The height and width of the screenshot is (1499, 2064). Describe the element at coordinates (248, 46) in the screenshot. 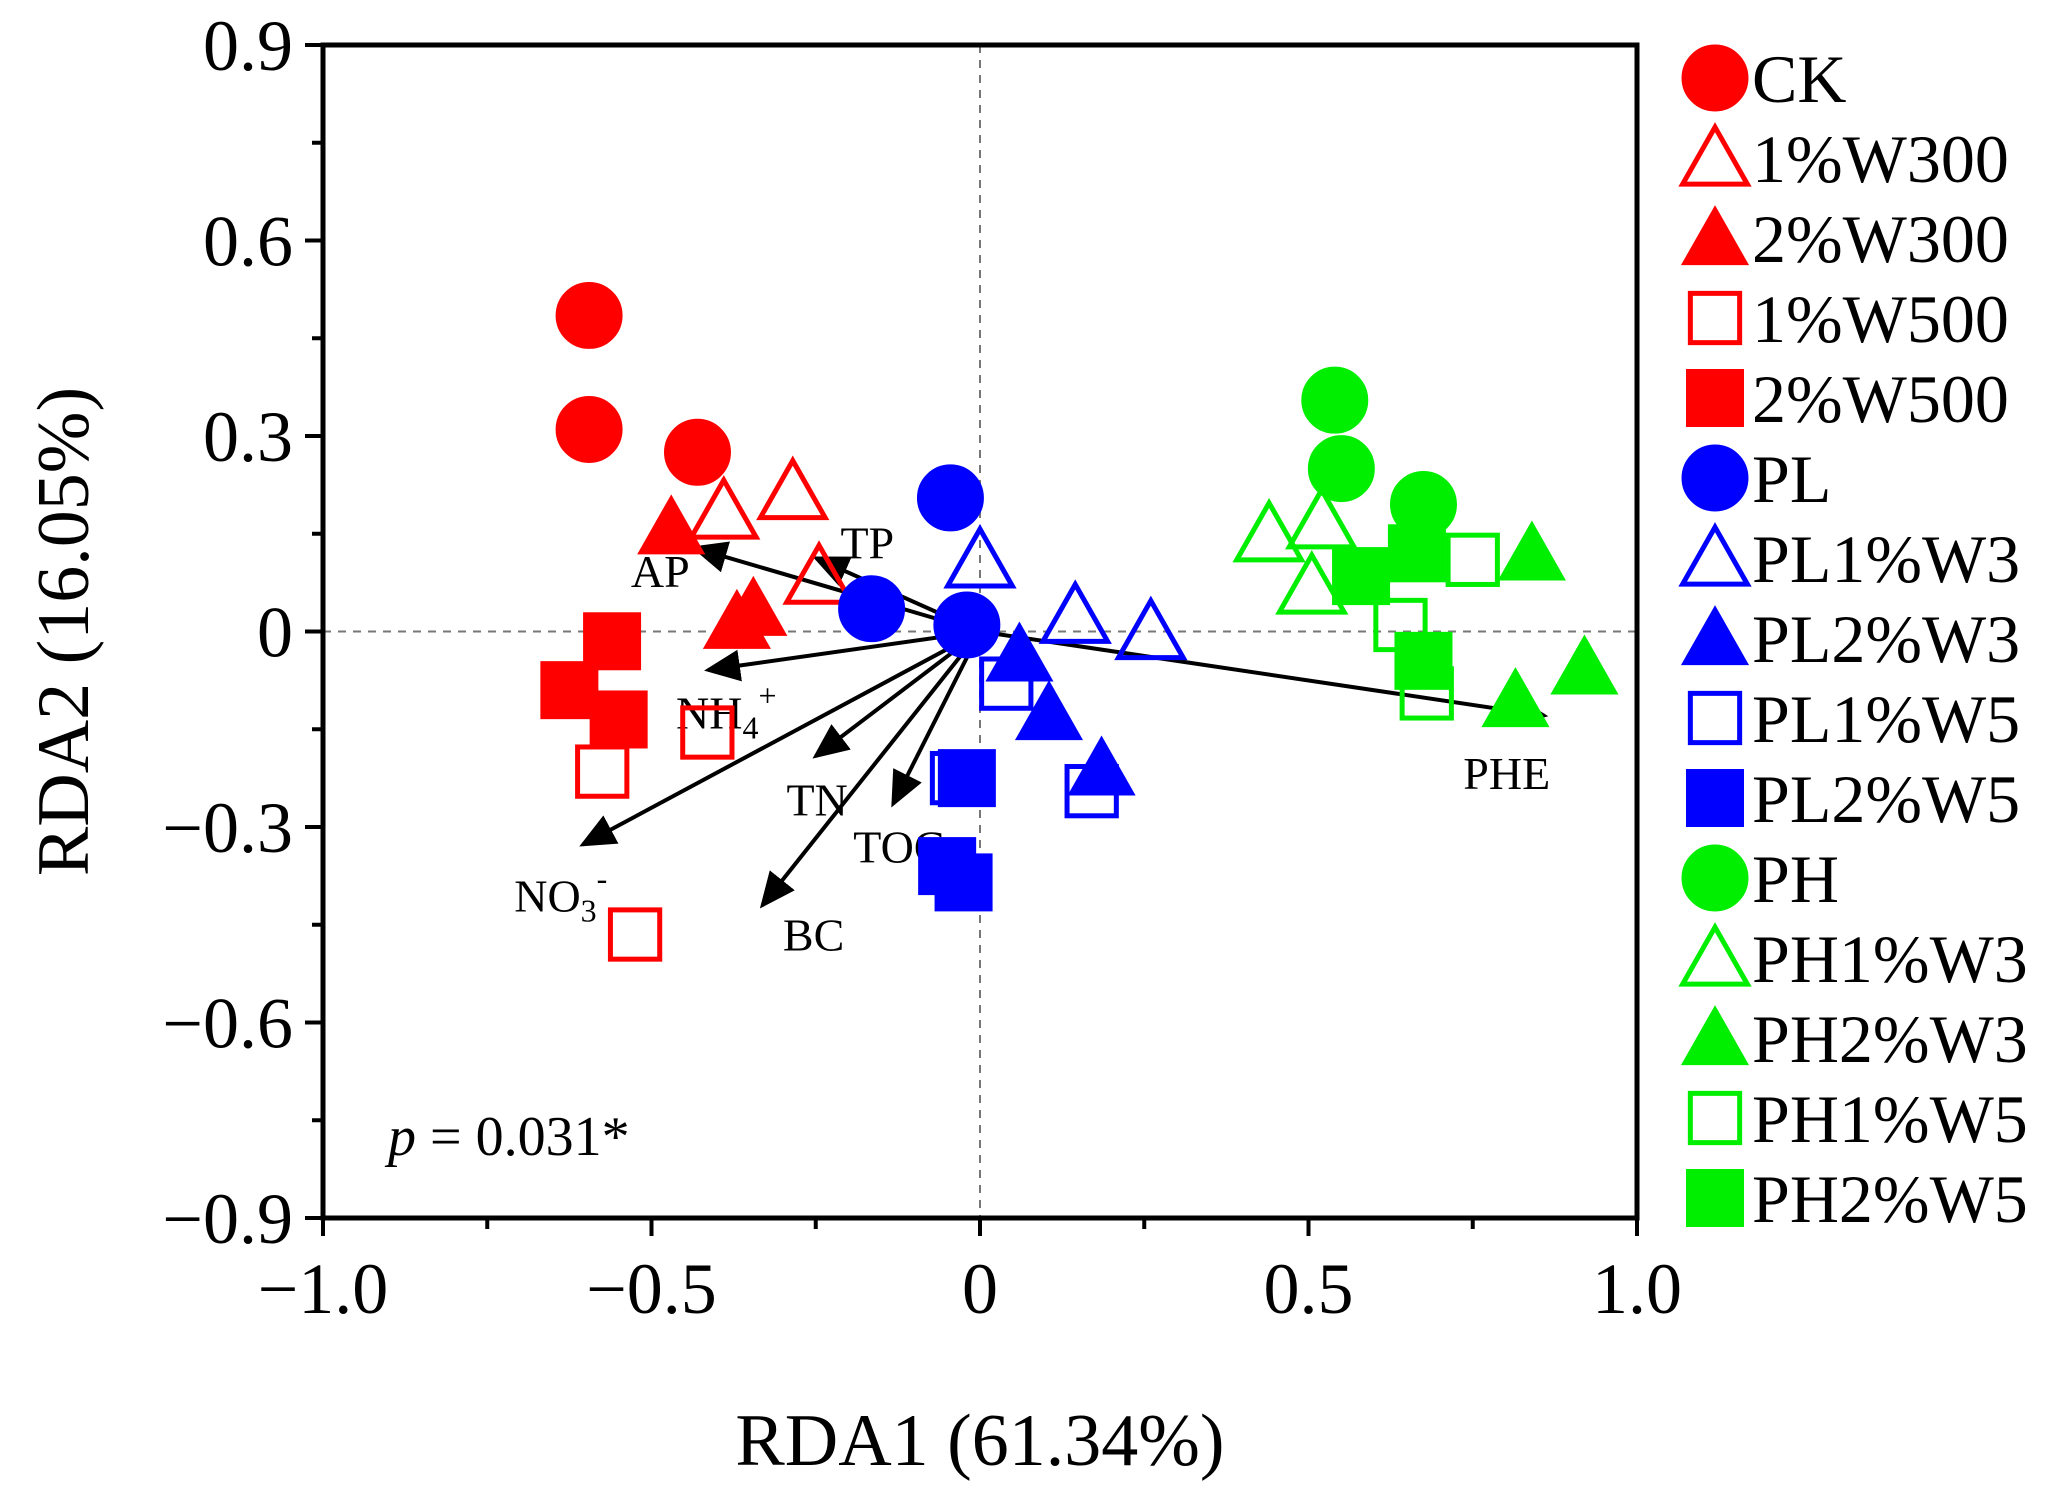

I see `y-tick-label: 0.9` at that location.